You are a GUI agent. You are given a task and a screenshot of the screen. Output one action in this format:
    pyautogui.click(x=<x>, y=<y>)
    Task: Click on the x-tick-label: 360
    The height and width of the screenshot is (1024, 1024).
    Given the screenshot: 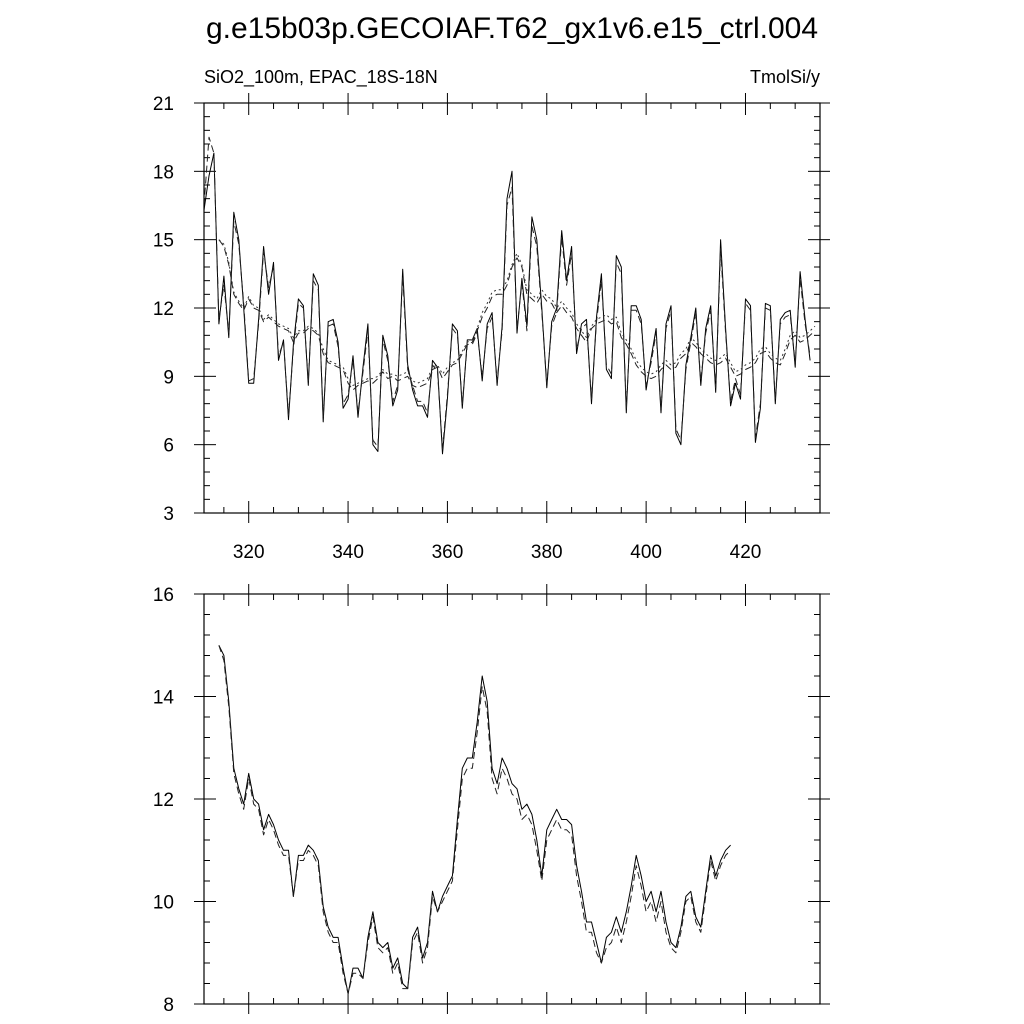 What is the action you would take?
    pyautogui.click(x=448, y=552)
    